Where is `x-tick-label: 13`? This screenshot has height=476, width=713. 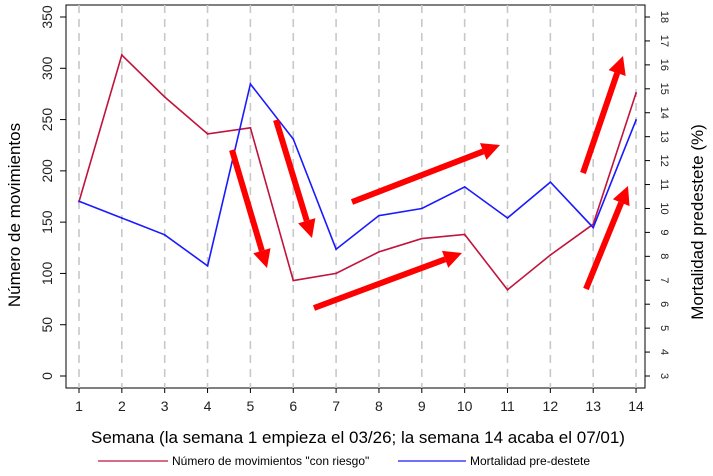
x-tick-label: 13 is located at coordinates (593, 406).